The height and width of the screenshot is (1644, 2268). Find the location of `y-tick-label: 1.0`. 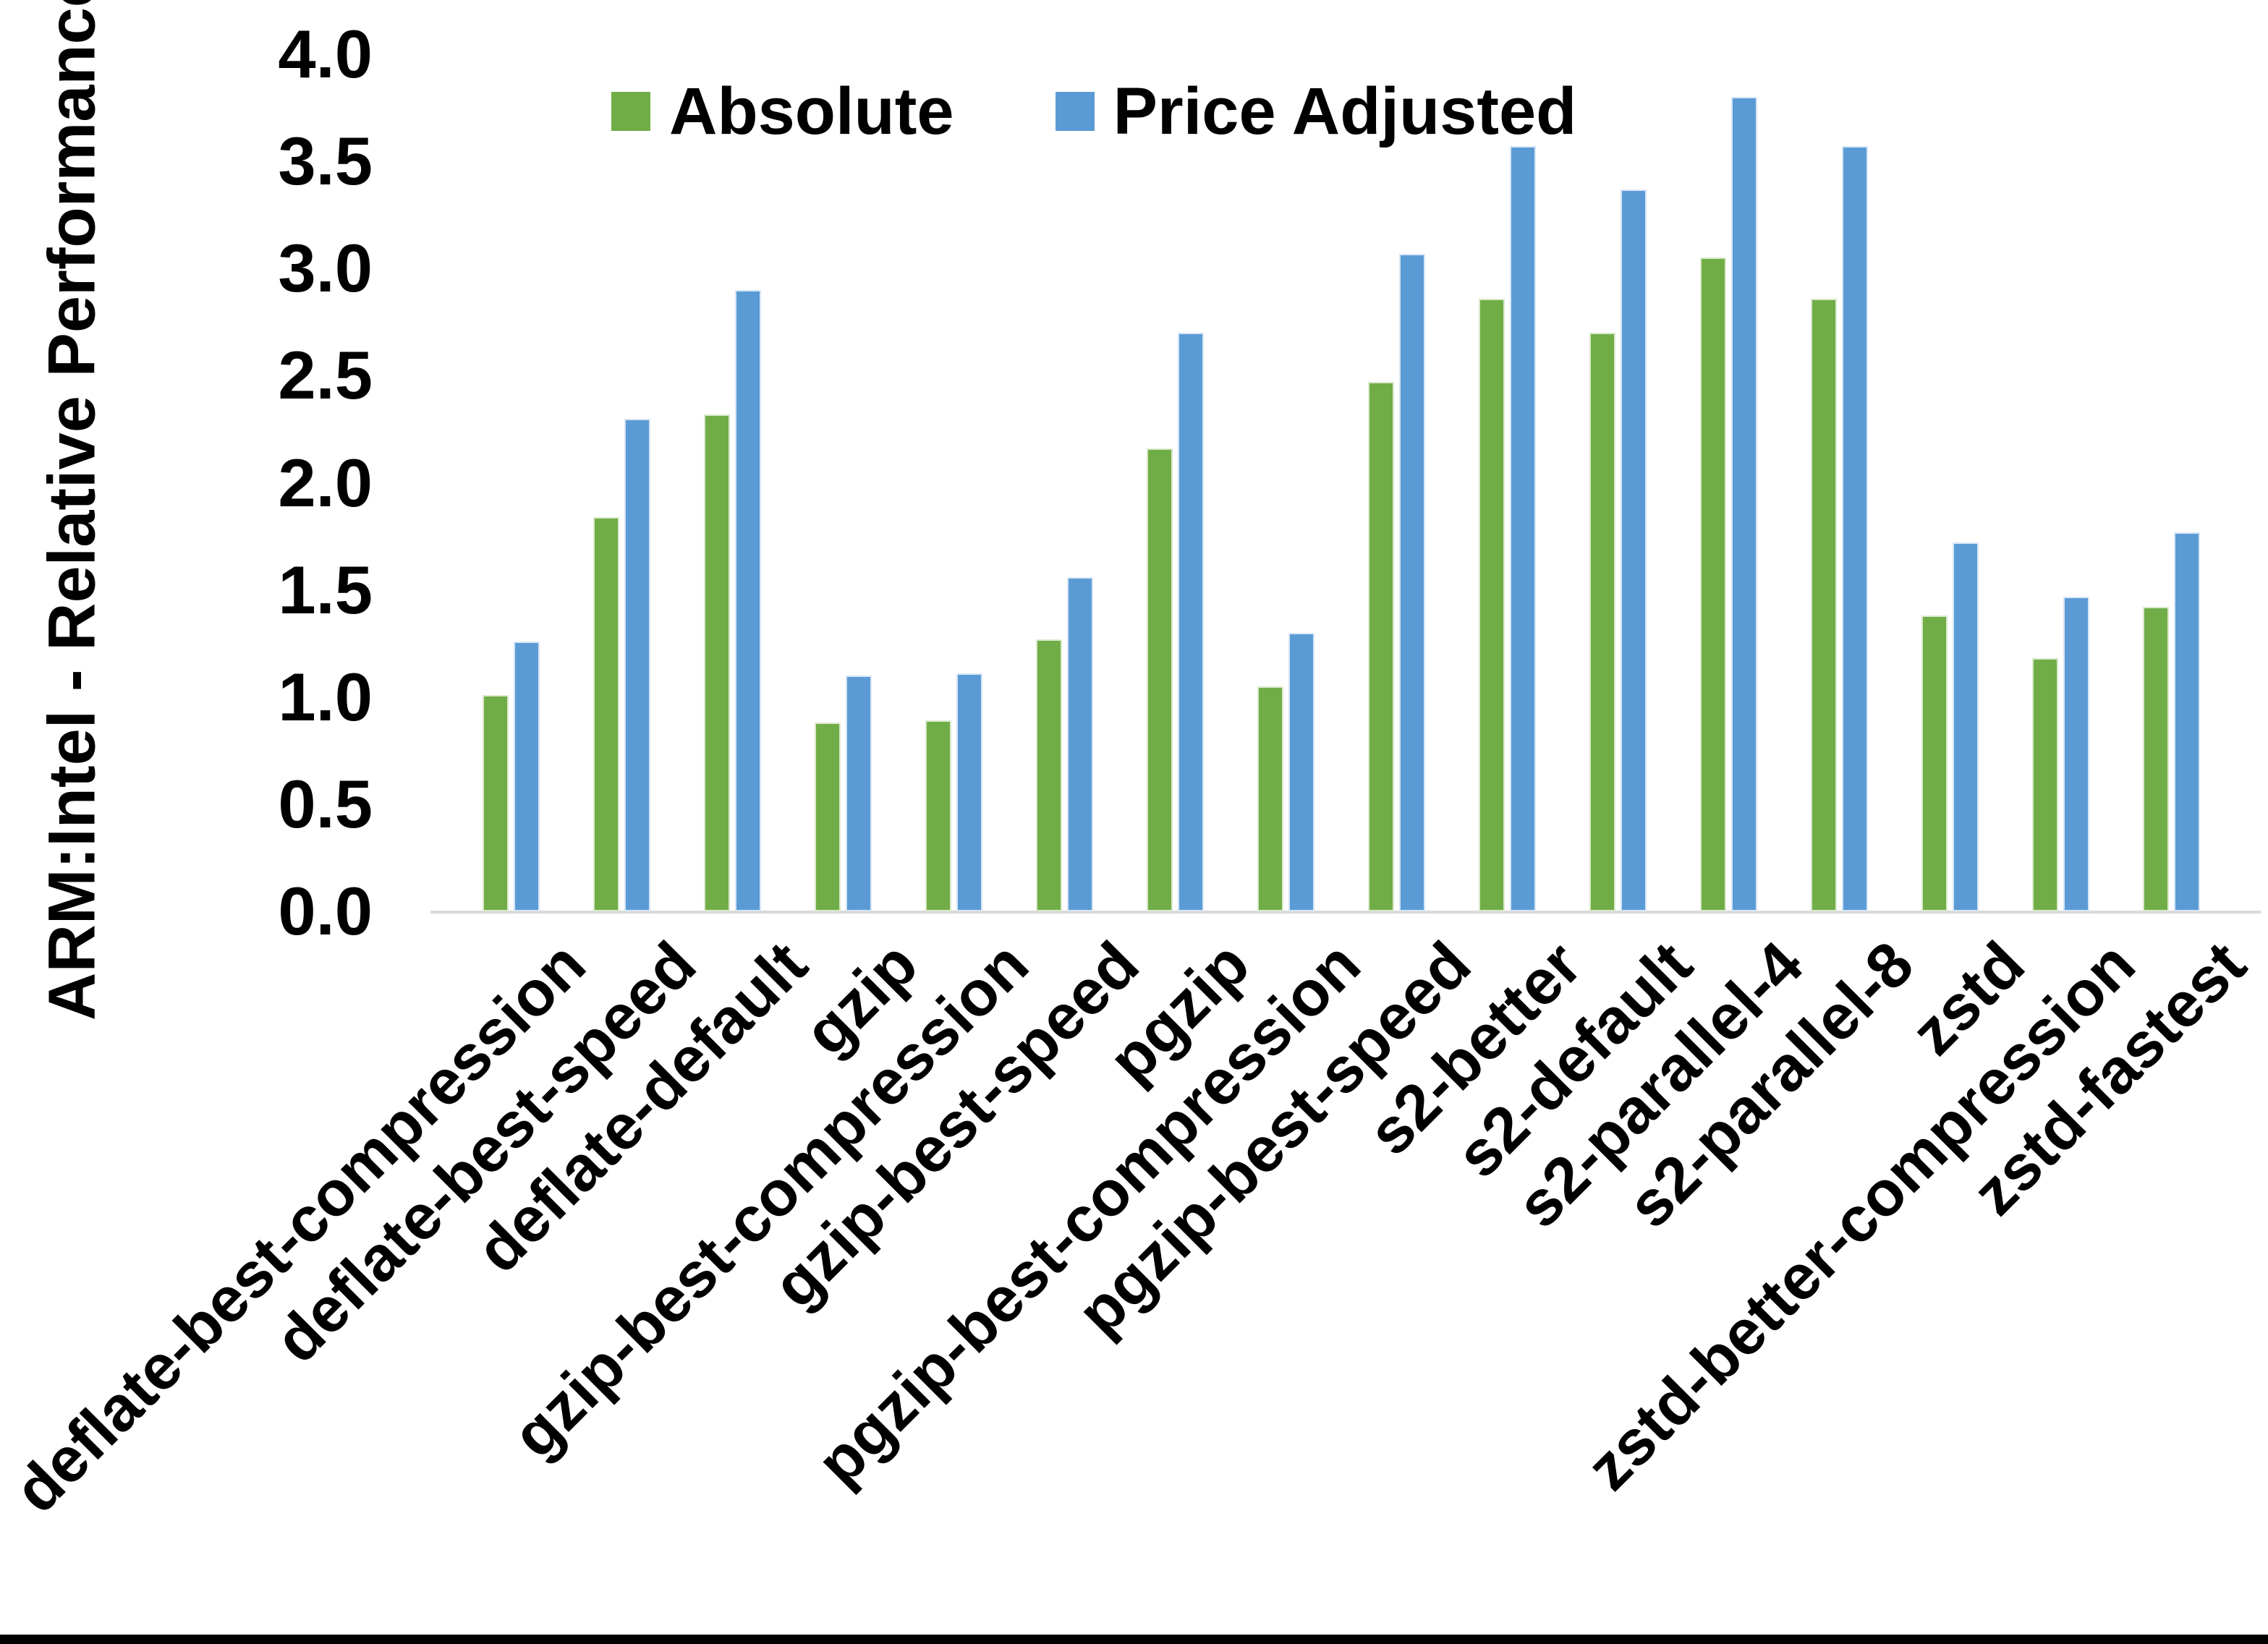

y-tick-label: 1.0 is located at coordinates (325, 696).